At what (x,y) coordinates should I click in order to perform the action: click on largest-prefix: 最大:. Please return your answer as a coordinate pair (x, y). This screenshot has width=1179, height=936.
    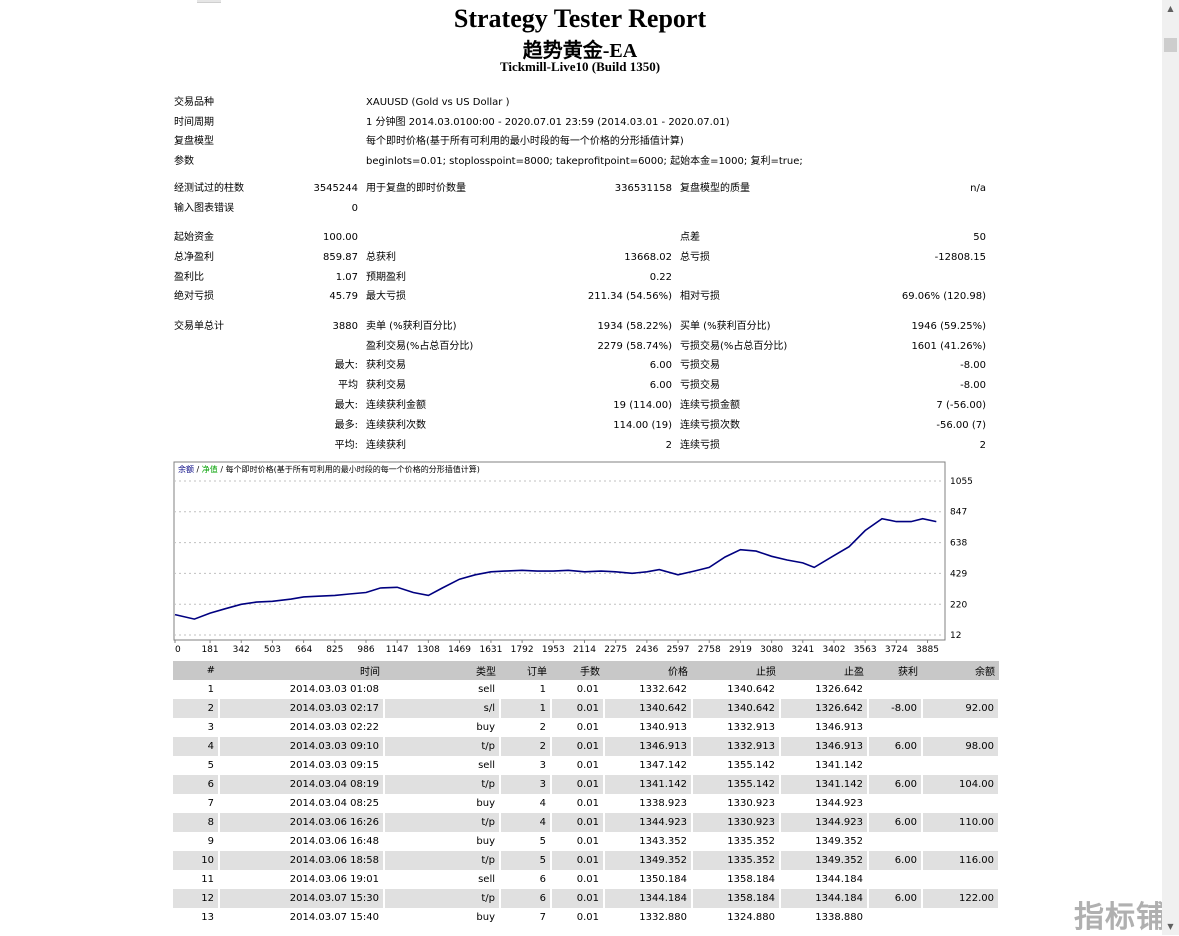
    Looking at the image, I should click on (346, 365).